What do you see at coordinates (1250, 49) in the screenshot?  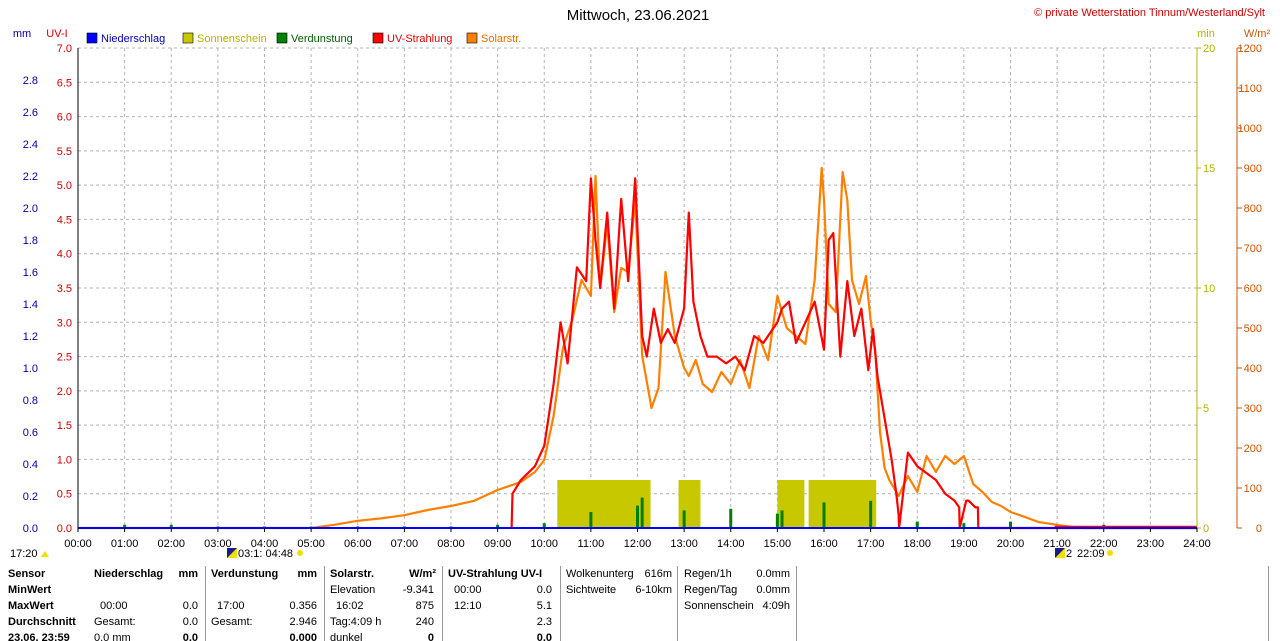 I see `solar-tick-label: 1200` at bounding box center [1250, 49].